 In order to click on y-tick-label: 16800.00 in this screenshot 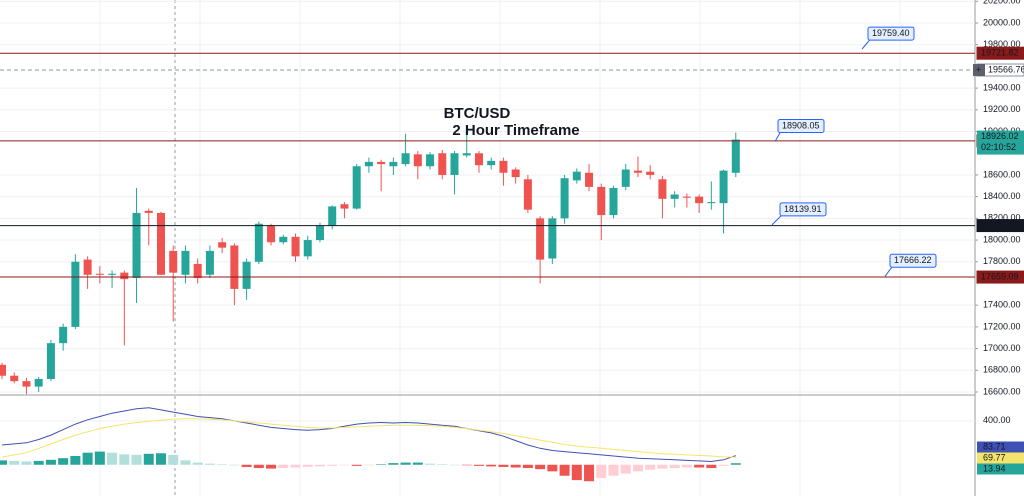, I will do `click(1002, 370)`.